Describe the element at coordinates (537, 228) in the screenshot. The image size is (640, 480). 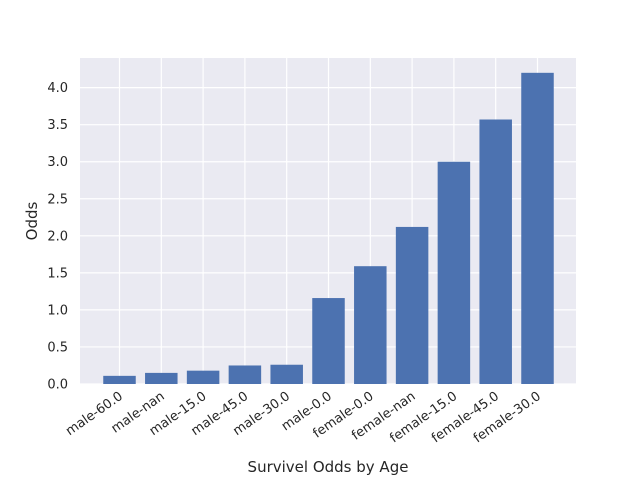
I see `bar-female-30.0` at that location.